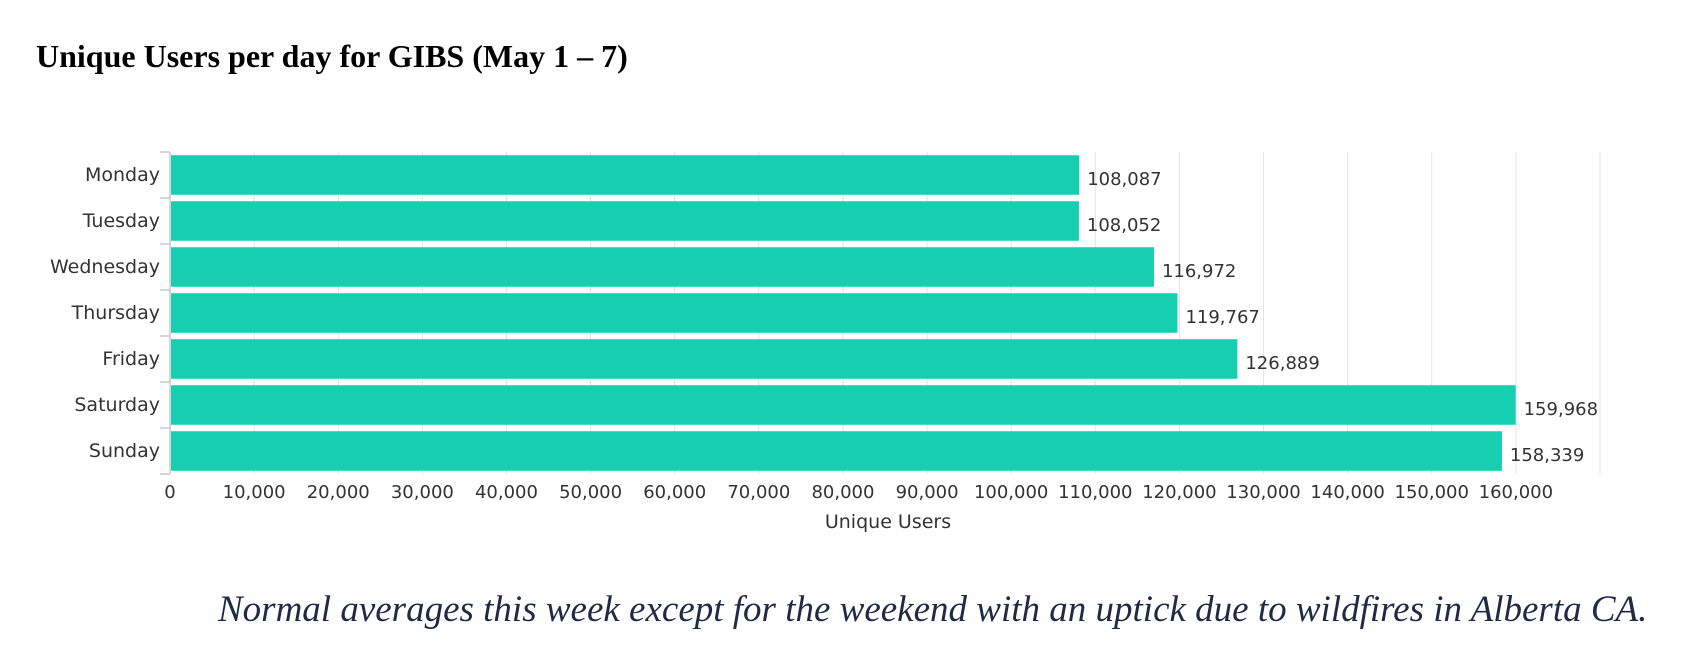 The width and height of the screenshot is (1693, 660). Describe the element at coordinates (1199, 271) in the screenshot. I see `data-label: 116,972` at that location.